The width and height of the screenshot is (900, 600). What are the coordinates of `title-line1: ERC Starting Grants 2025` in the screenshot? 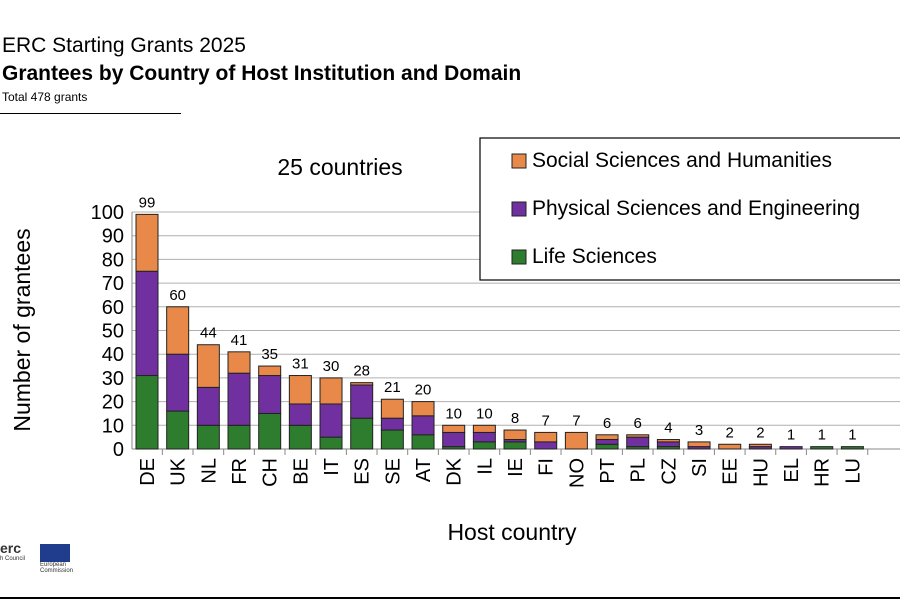 It's located at (124, 45).